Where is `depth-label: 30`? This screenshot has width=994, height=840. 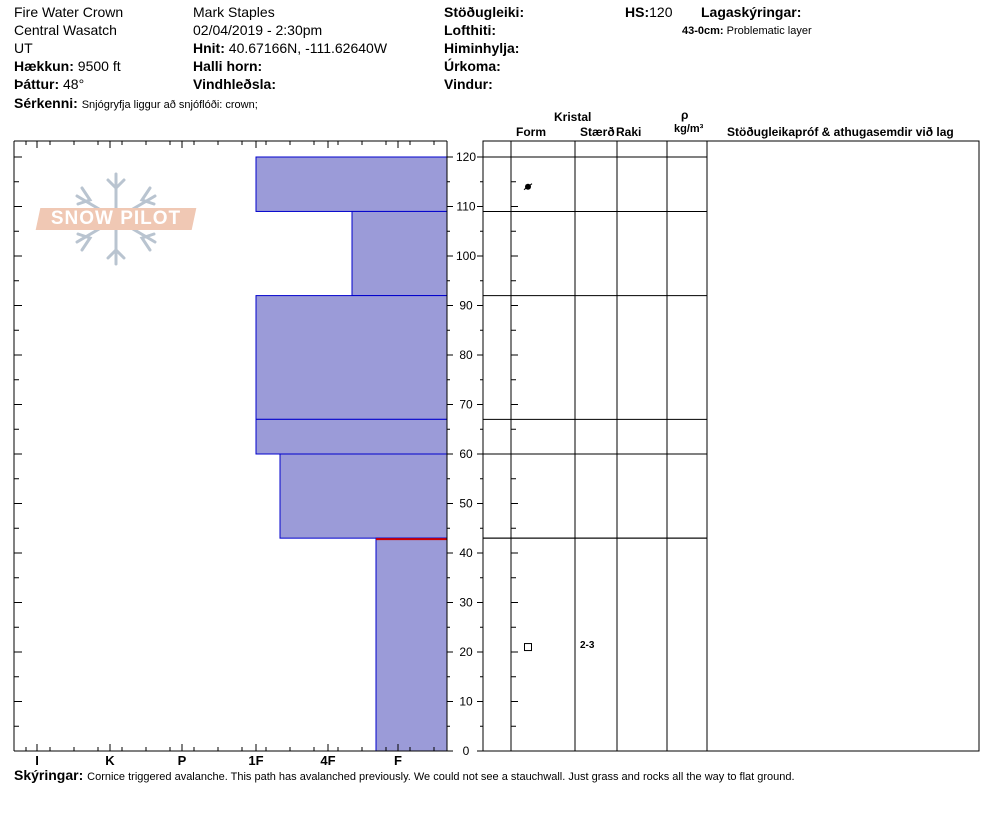
depth-label: 30 is located at coordinates (466, 603).